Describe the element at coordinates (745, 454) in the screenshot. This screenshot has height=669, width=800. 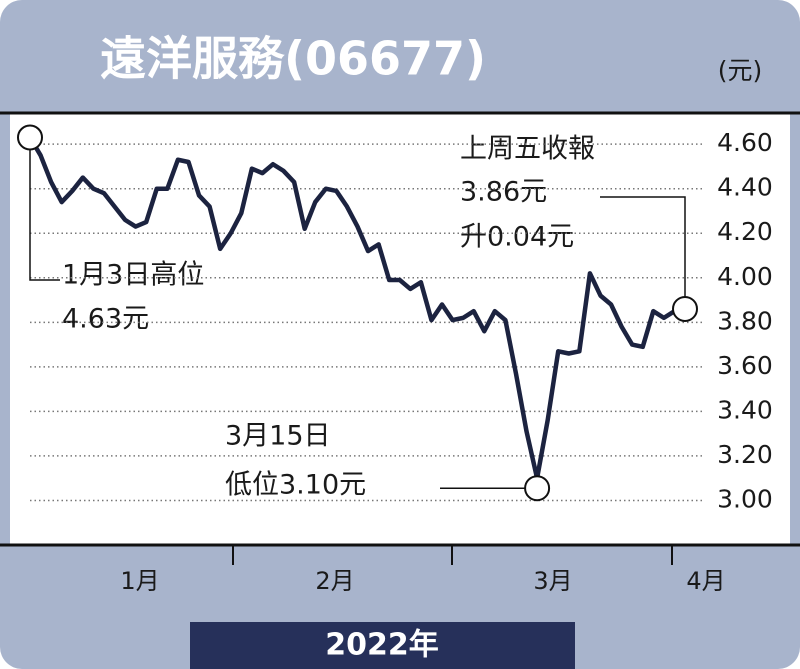
I see `y-tick-label: 3.20` at that location.